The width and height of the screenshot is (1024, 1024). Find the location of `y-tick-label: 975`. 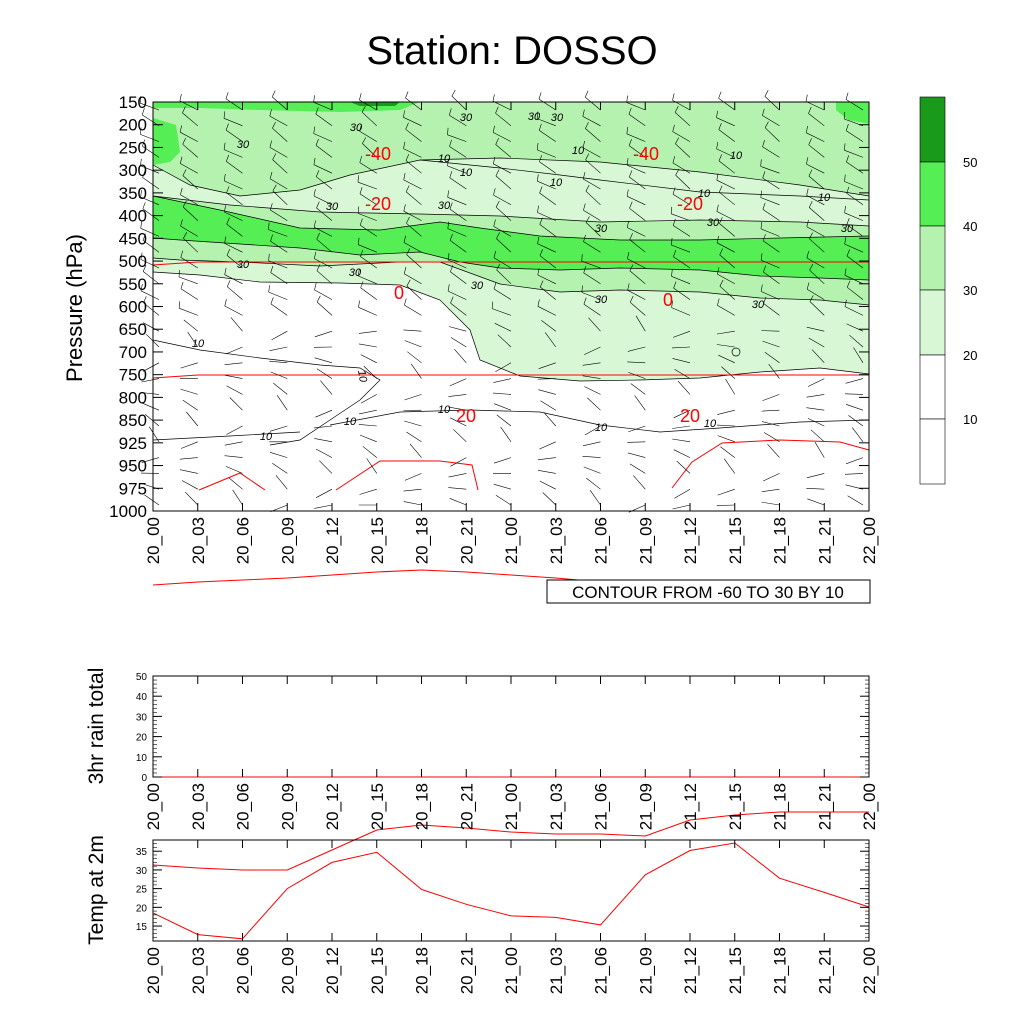

y-tick-label: 975 is located at coordinates (133, 488).